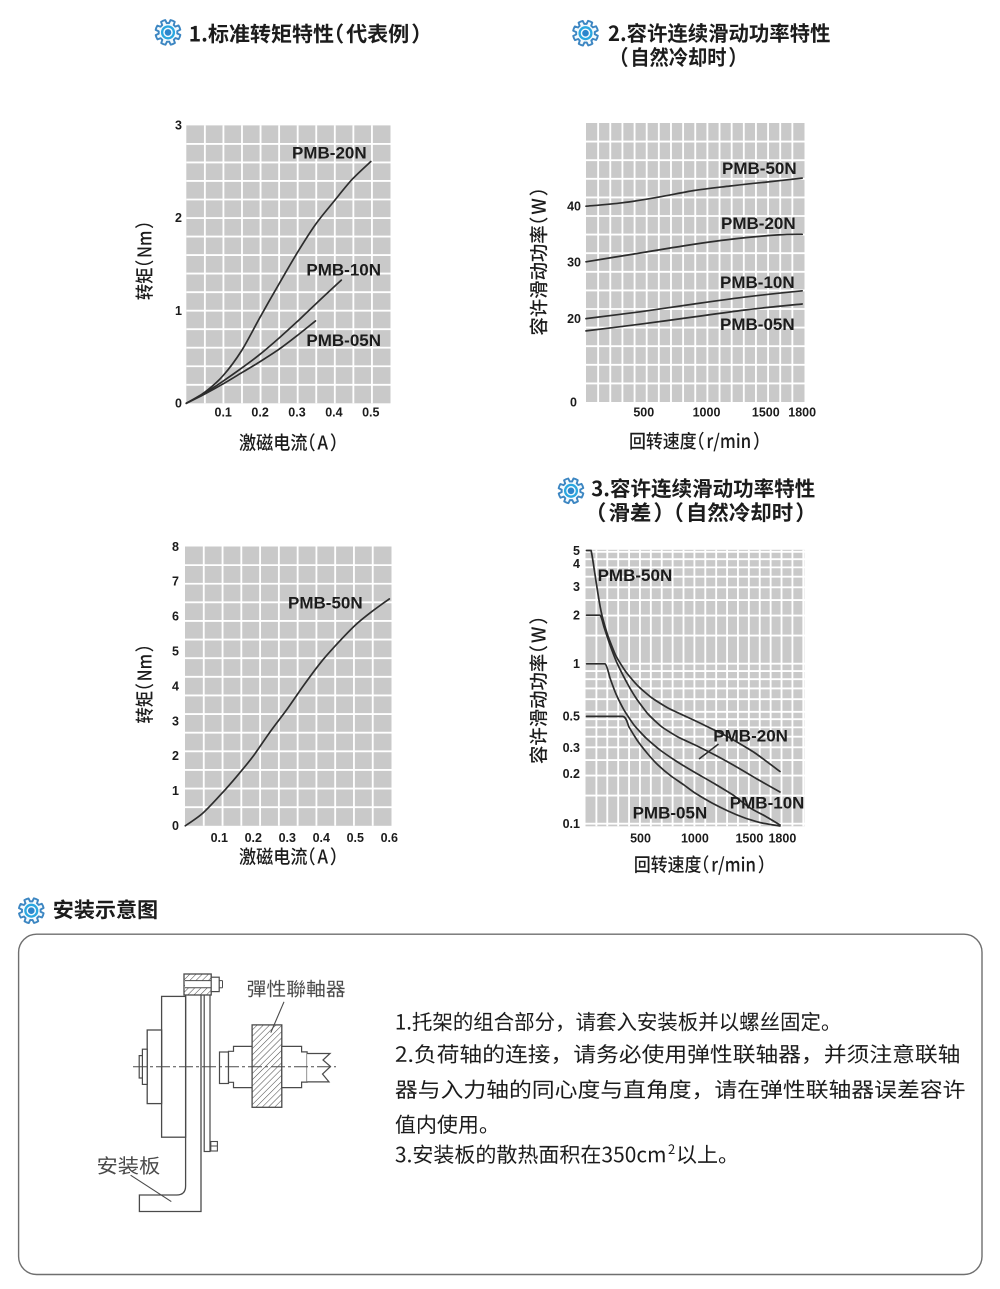 The image size is (1000, 1289). Describe the element at coordinates (574, 319) in the screenshot. I see `svg-text: 20` at that location.